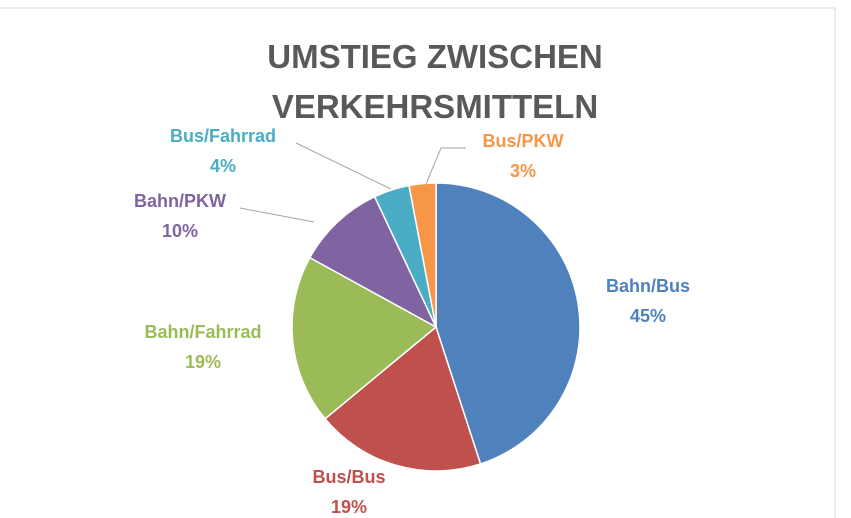 The width and height of the screenshot is (851, 518). I want to click on slice-label: Bus/PKW, so click(523, 141).